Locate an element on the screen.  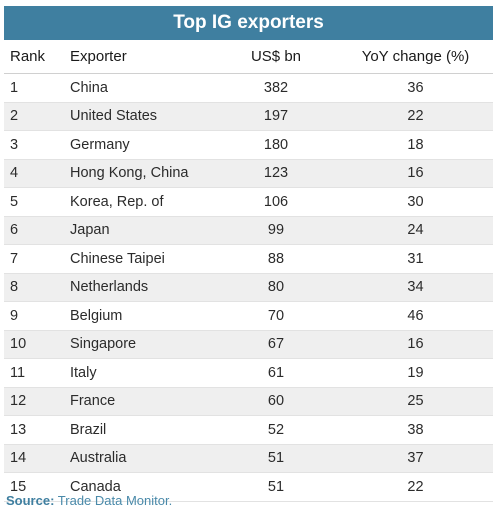
table-row: 6 Japan 99 24 is located at coordinates (248, 230).